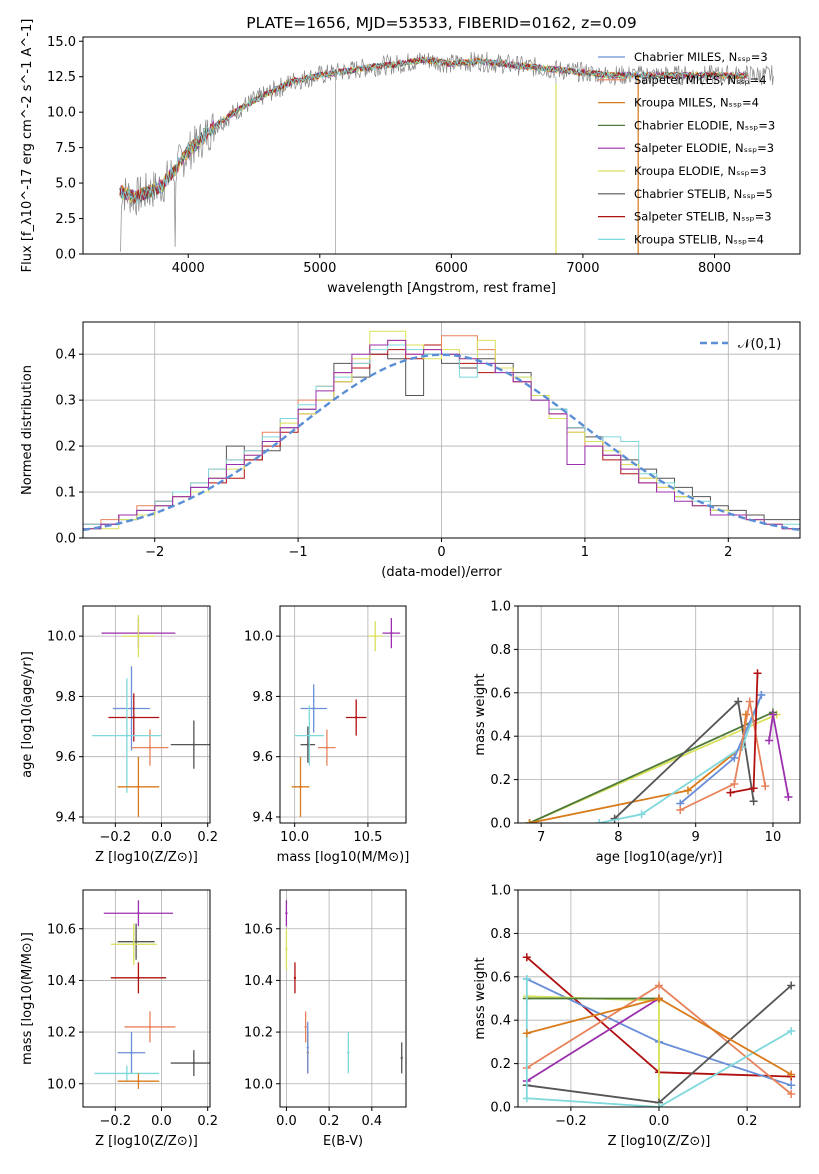  Describe the element at coordinates (65, 697) in the screenshot. I see `y-tick-label: 9.8` at that location.